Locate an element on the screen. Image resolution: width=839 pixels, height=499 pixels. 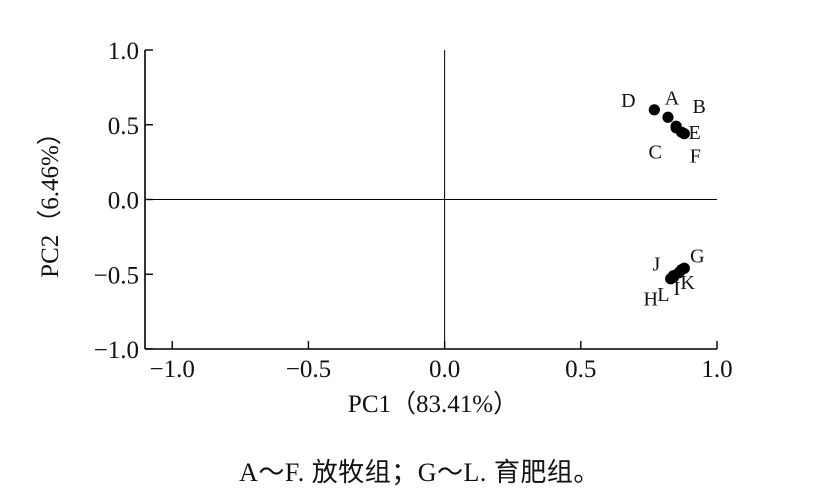
x-tick-label: 0.5 is located at coordinates (580, 369).